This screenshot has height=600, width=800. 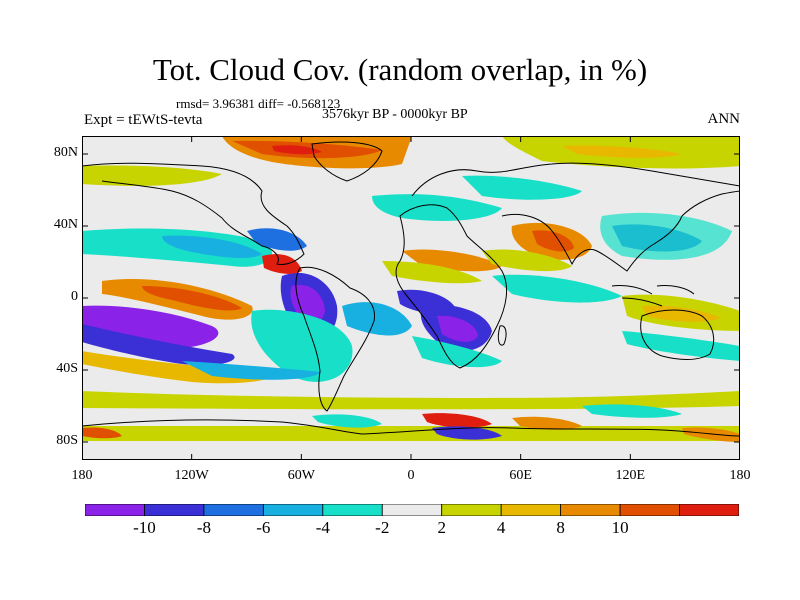 What do you see at coordinates (620, 527) in the screenshot?
I see `colorbar-label: 10` at bounding box center [620, 527].